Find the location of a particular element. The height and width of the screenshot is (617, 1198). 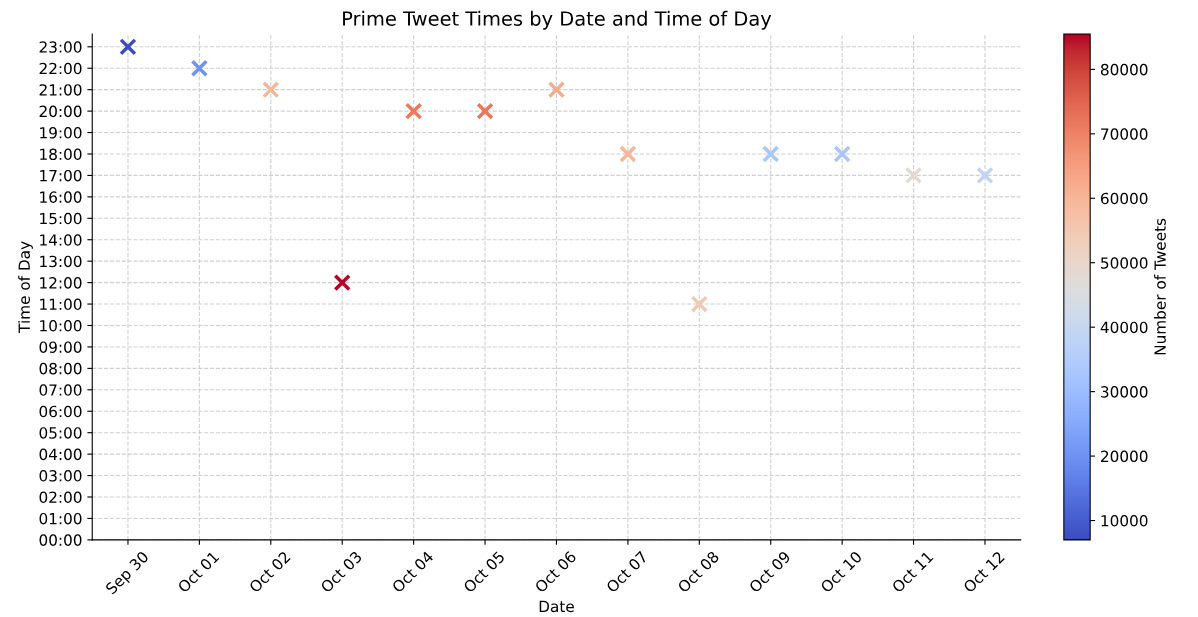

y-tick-label: 17:00 is located at coordinates (61, 175).